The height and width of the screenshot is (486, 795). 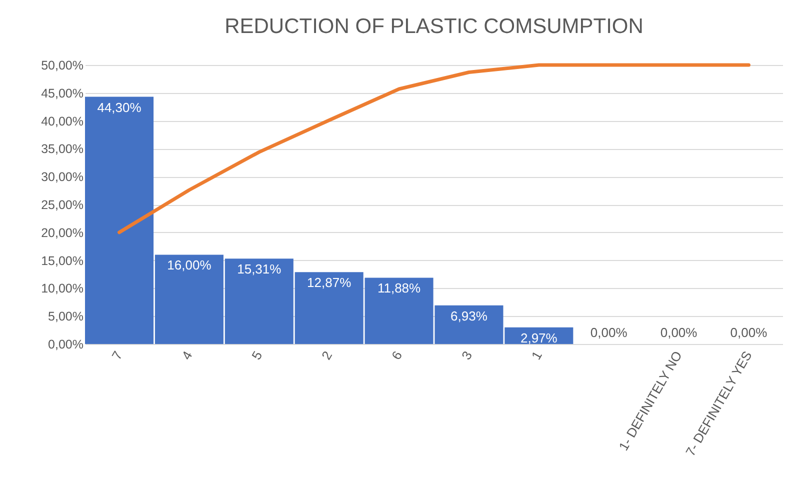 What do you see at coordinates (117, 355) in the screenshot?
I see `x-tick-label: 7` at bounding box center [117, 355].